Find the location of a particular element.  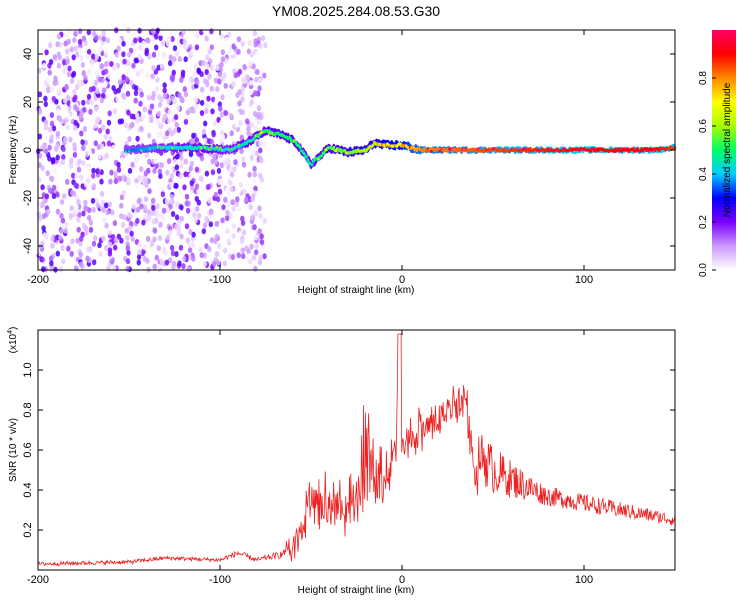

colorbar-gradient is located at coordinates (724, 150).